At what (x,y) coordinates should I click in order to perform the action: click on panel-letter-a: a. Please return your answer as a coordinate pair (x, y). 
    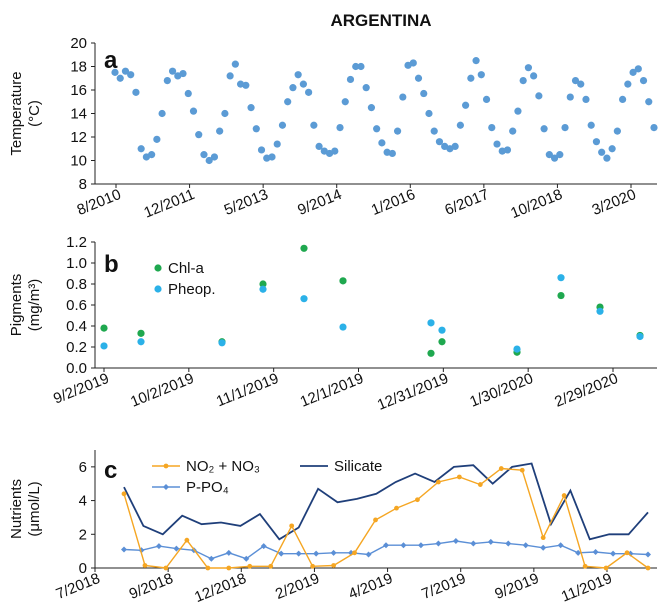
    Looking at the image, I should click on (111, 60).